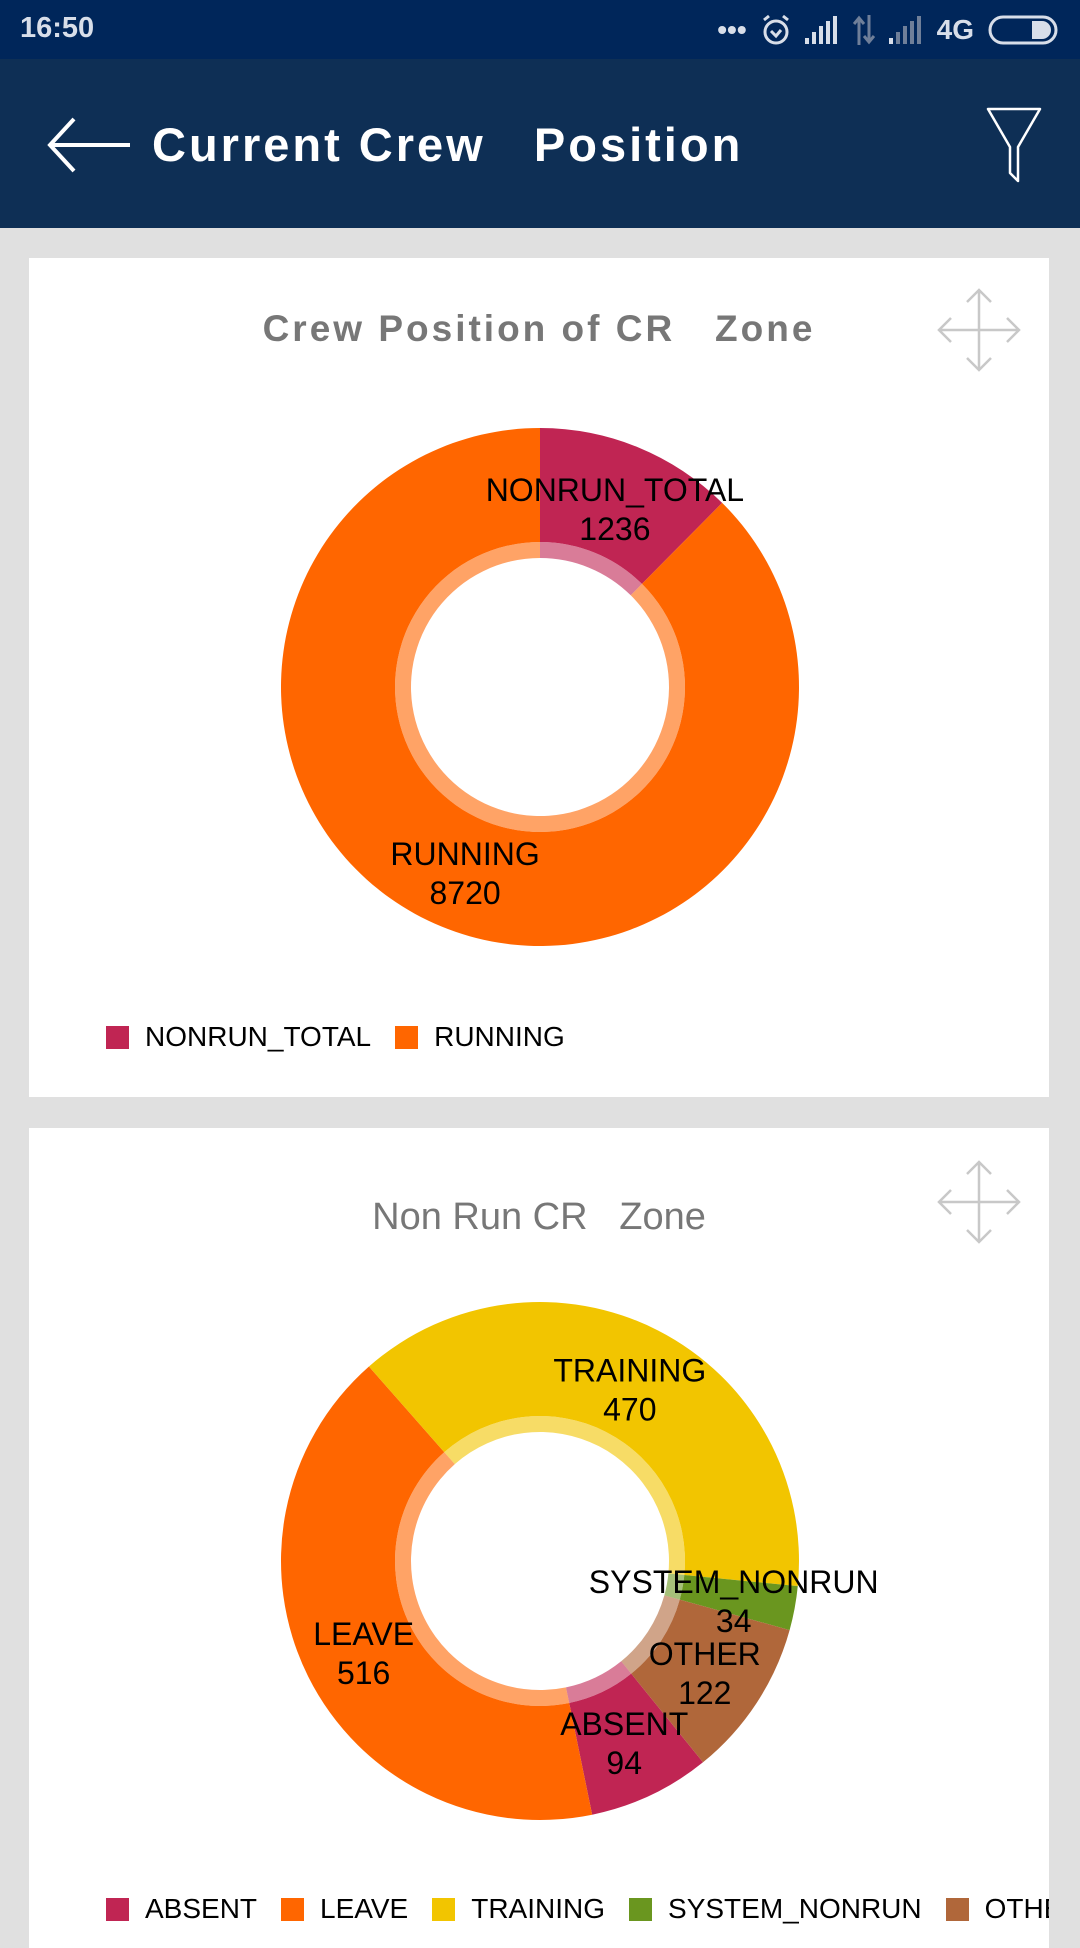 This screenshot has width=1080, height=1948. What do you see at coordinates (704, 1693) in the screenshot?
I see `value-other: 122` at bounding box center [704, 1693].